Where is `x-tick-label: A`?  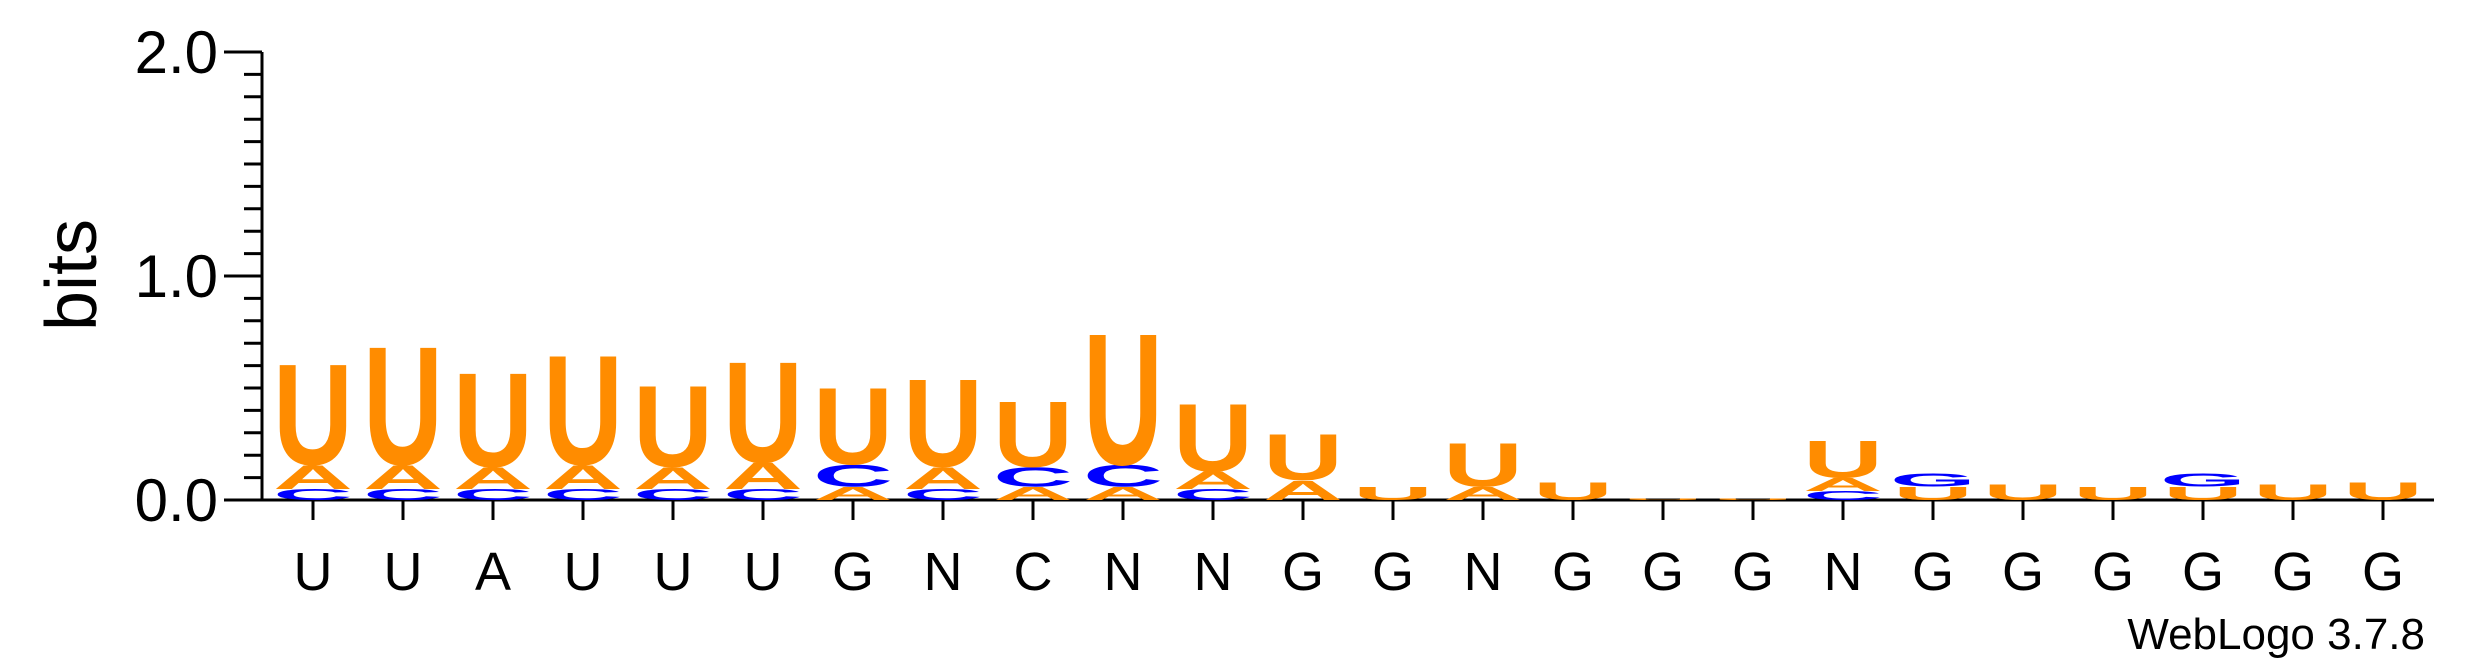 x-tick-label: A is located at coordinates (493, 572).